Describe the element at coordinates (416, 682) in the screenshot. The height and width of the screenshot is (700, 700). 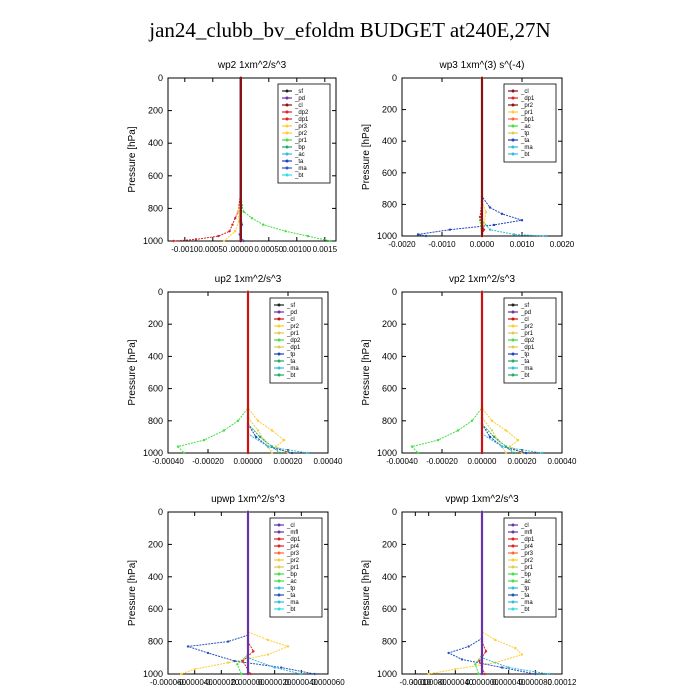
I see `x-tick-label: -0.00010` at that location.